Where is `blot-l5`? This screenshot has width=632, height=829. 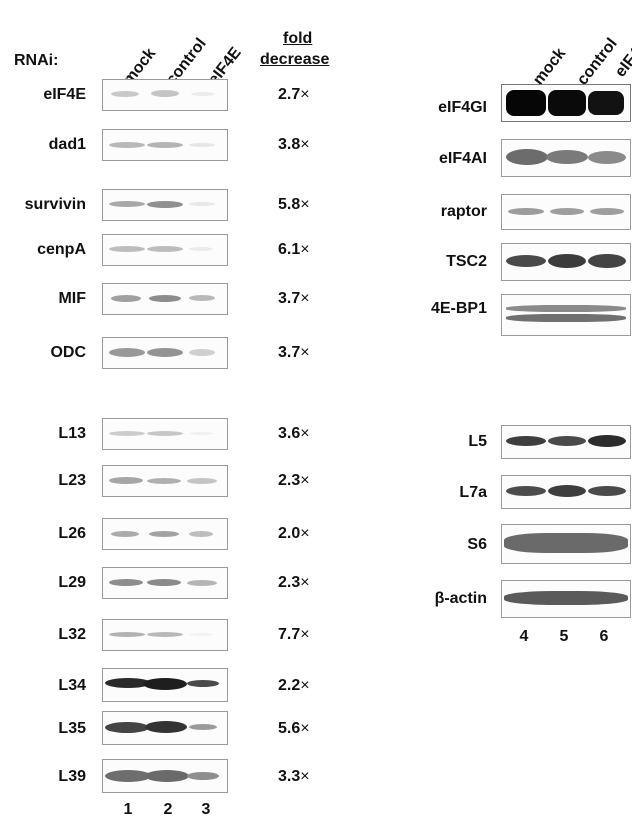 blot-l5 is located at coordinates (566, 442).